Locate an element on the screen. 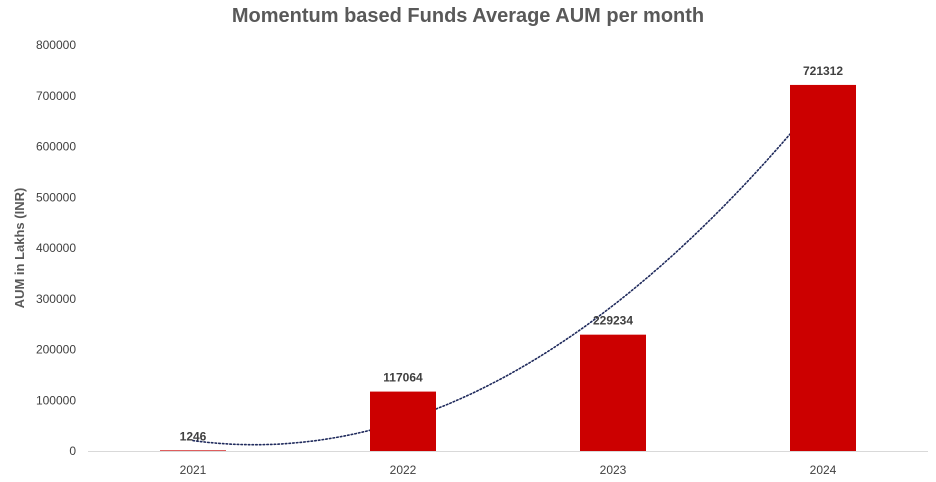  data-label: 117064 is located at coordinates (403, 378).